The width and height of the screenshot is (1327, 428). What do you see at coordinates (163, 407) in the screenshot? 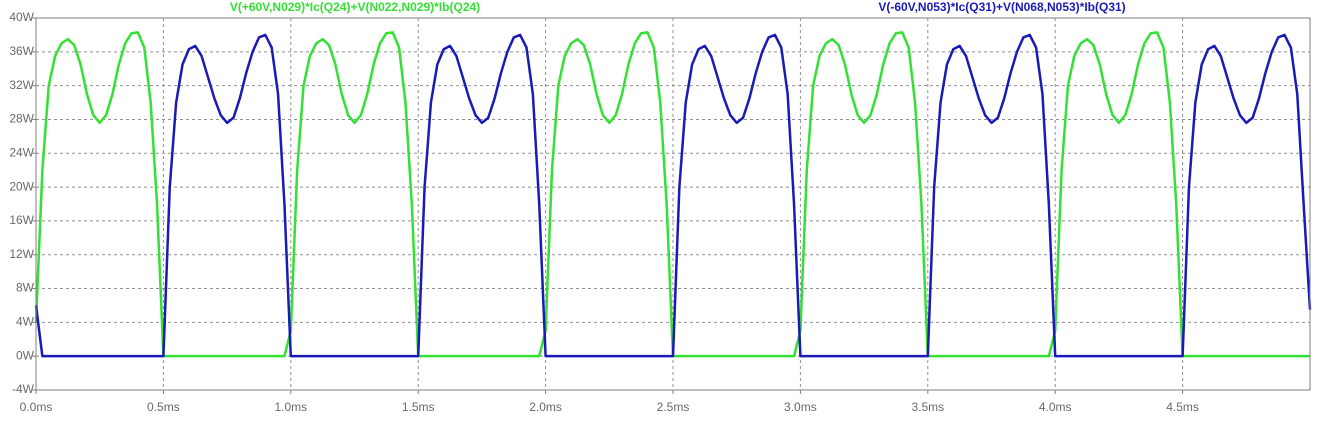
I see `x-tick-label: 0.5ms` at bounding box center [163, 407].